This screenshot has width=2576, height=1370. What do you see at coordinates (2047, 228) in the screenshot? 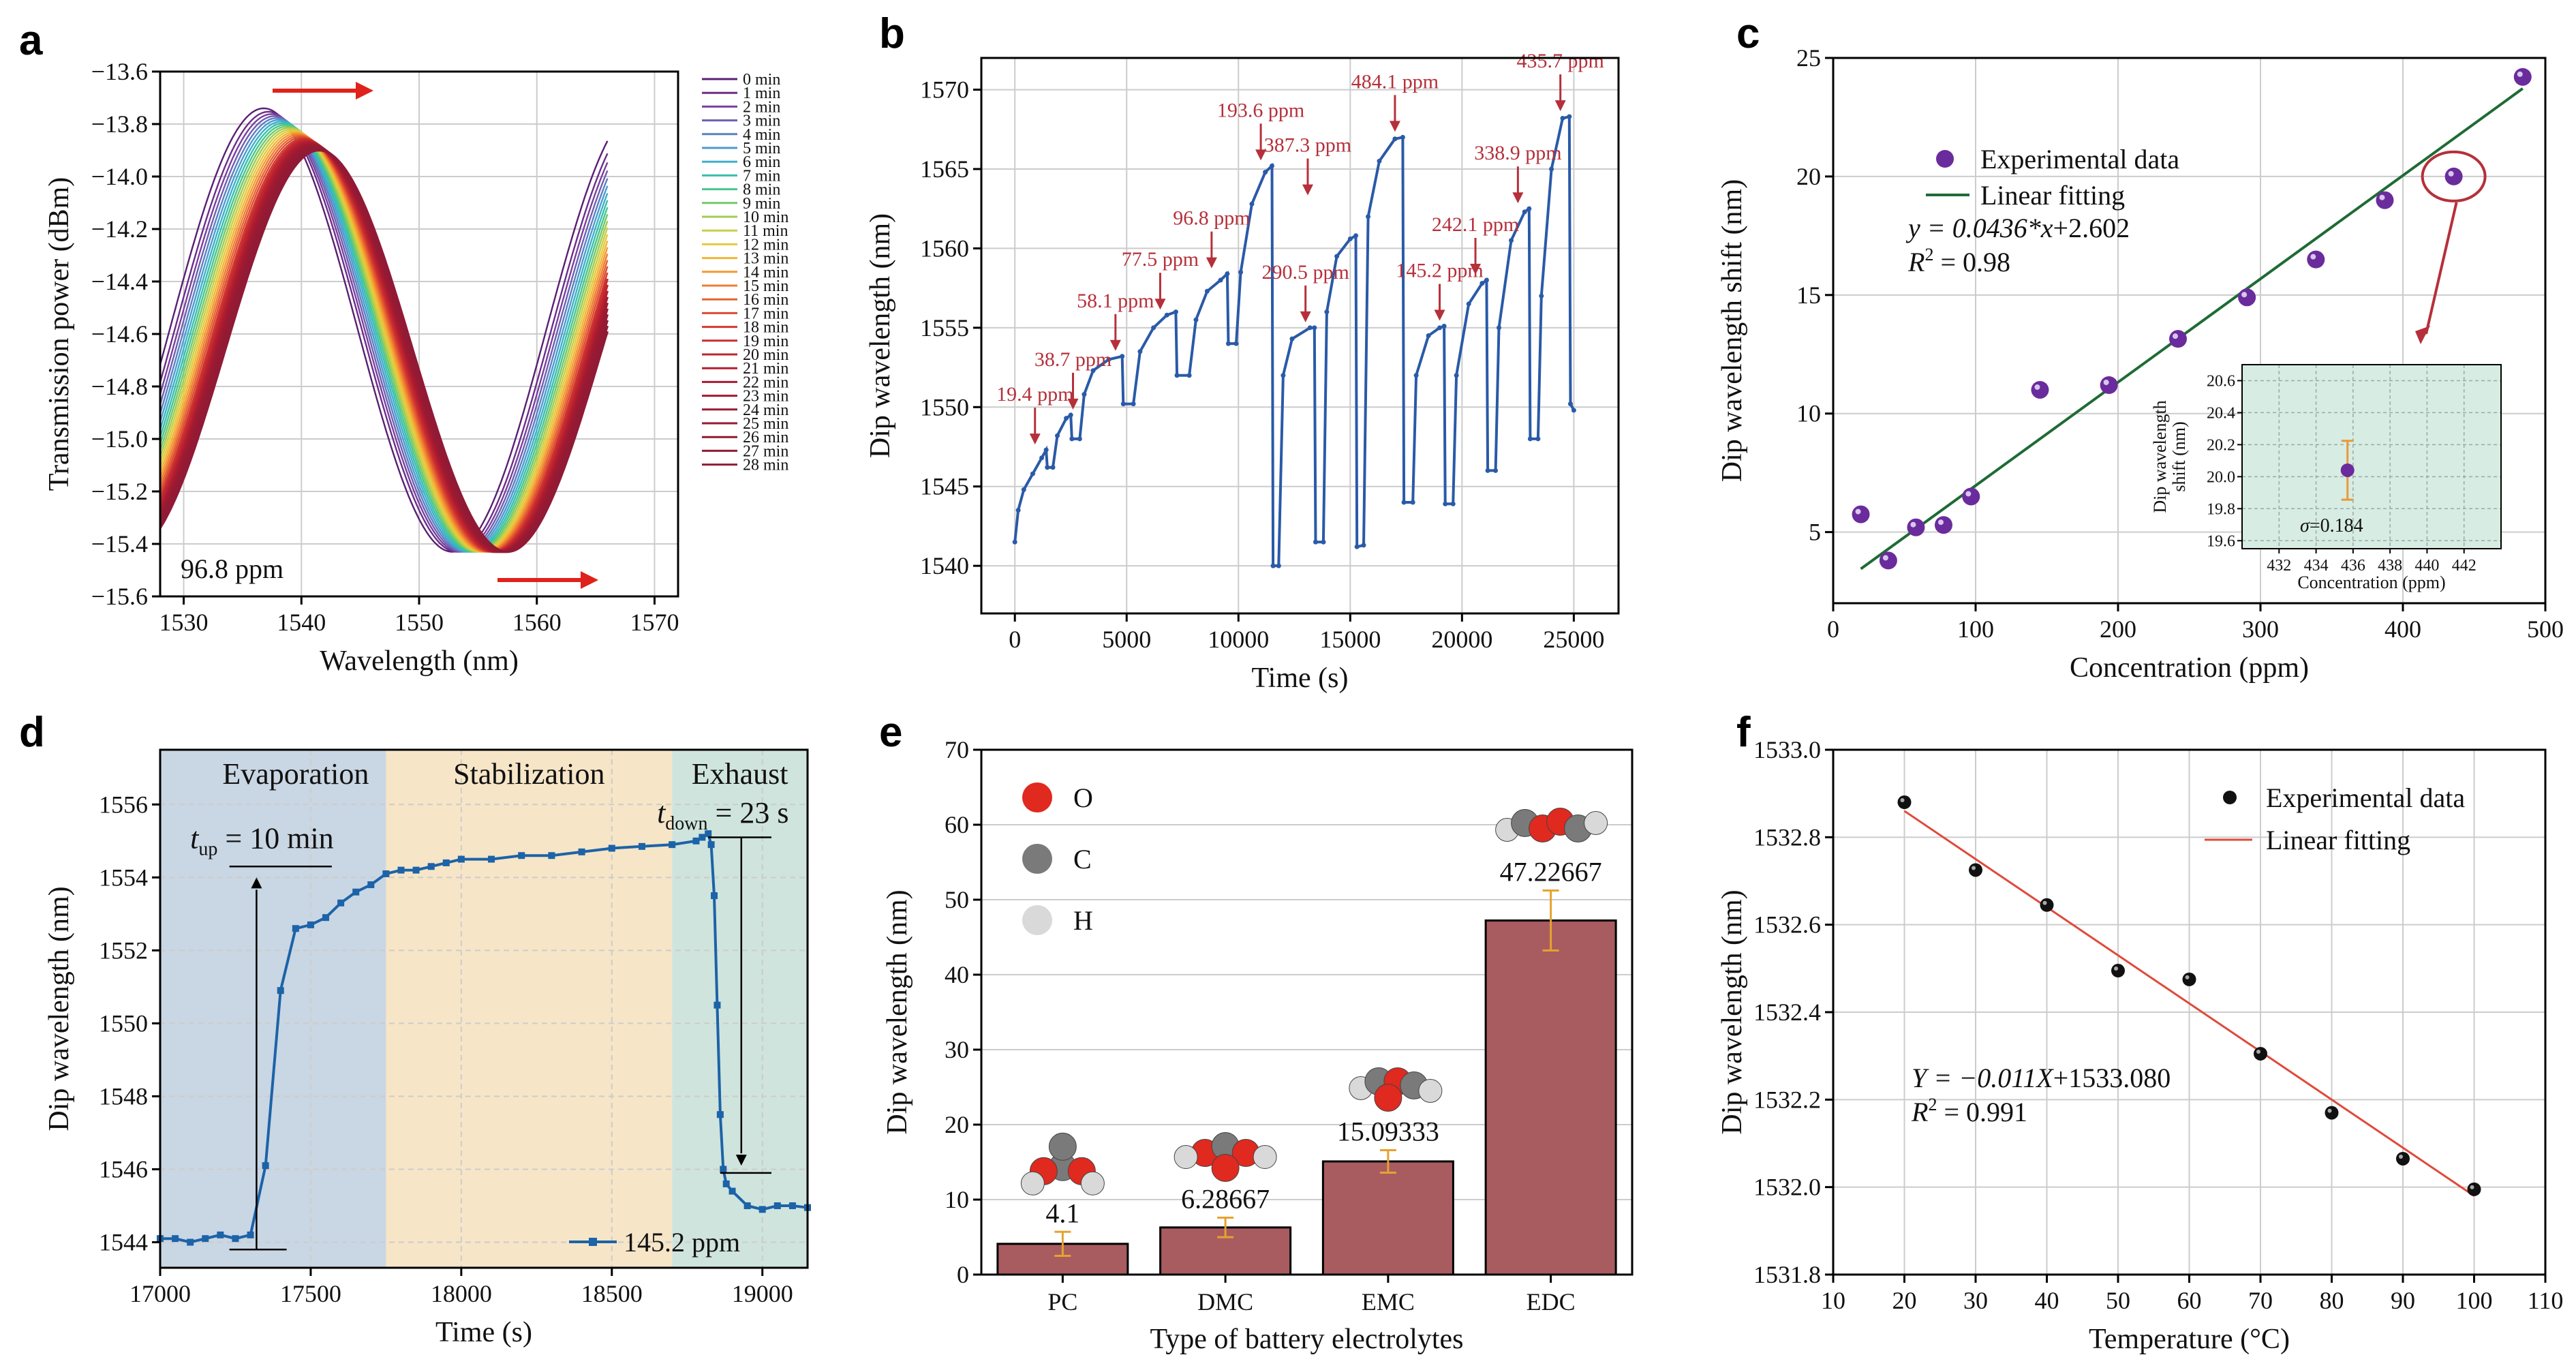
I see `equation-variable: x` at bounding box center [2047, 228].